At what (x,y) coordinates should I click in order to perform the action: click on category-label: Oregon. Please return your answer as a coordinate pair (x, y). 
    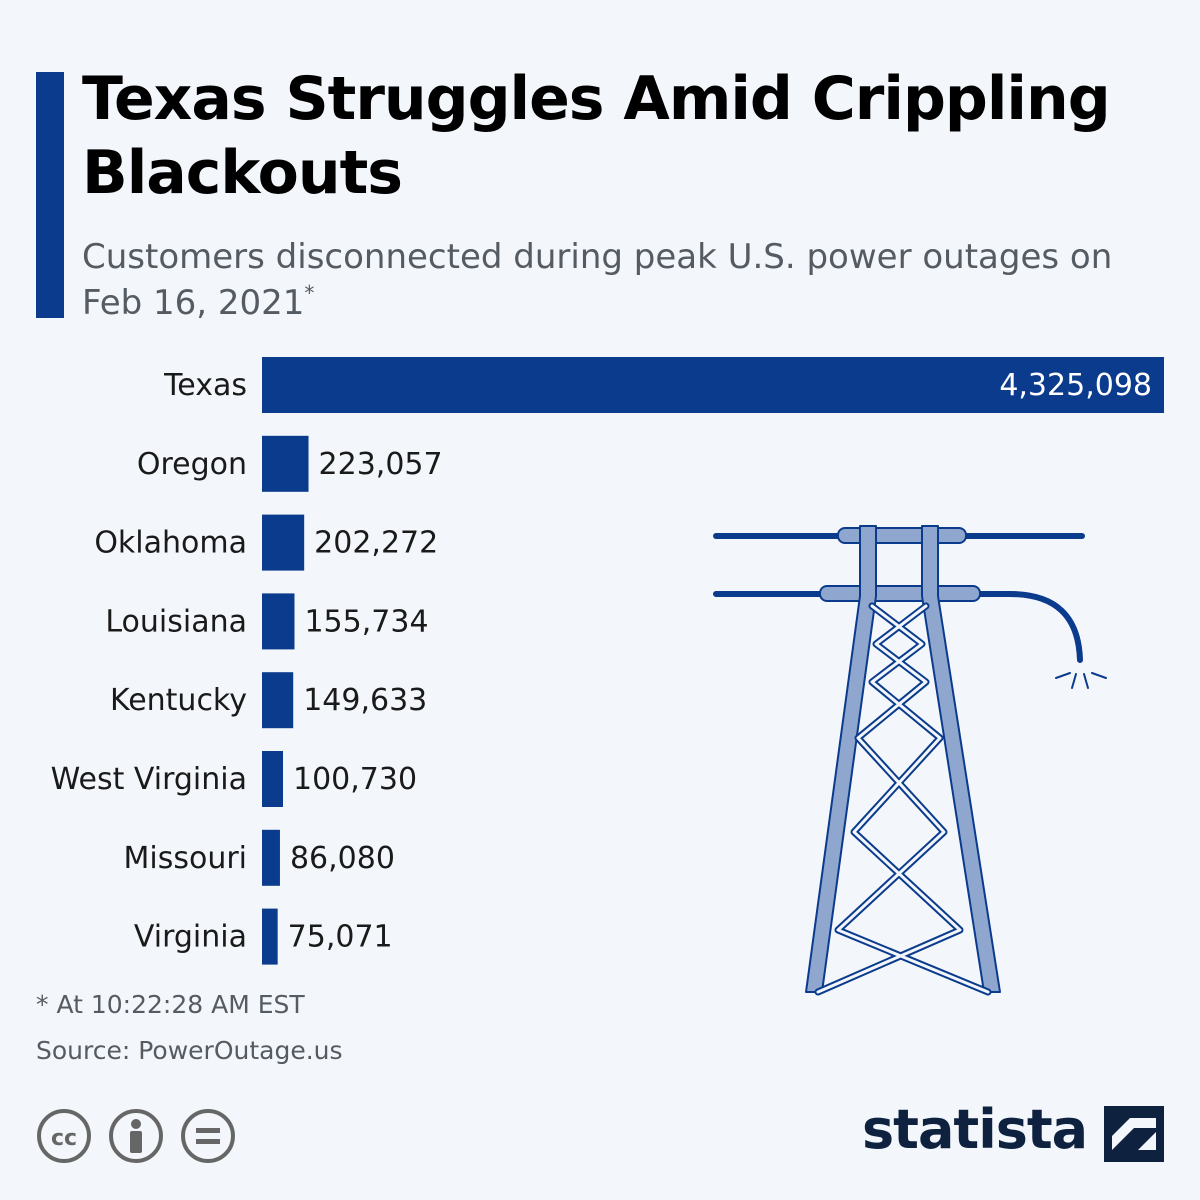
    Looking at the image, I should click on (192, 464).